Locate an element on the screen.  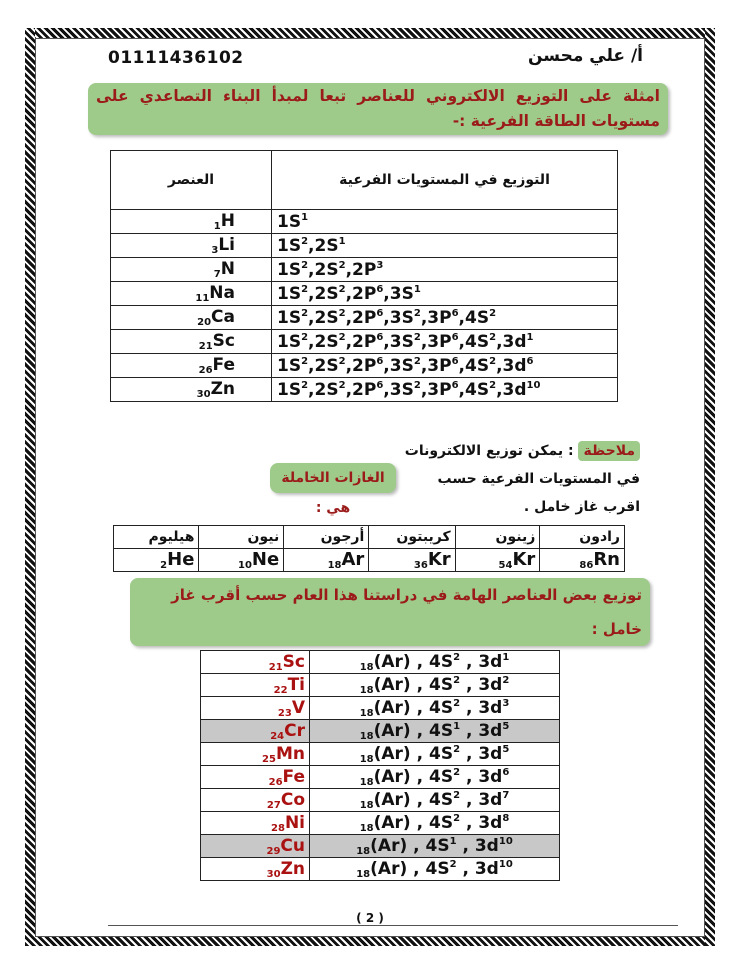
config-cell: 1S2,2S2,2P6,3S1 is located at coordinates (444, 293).